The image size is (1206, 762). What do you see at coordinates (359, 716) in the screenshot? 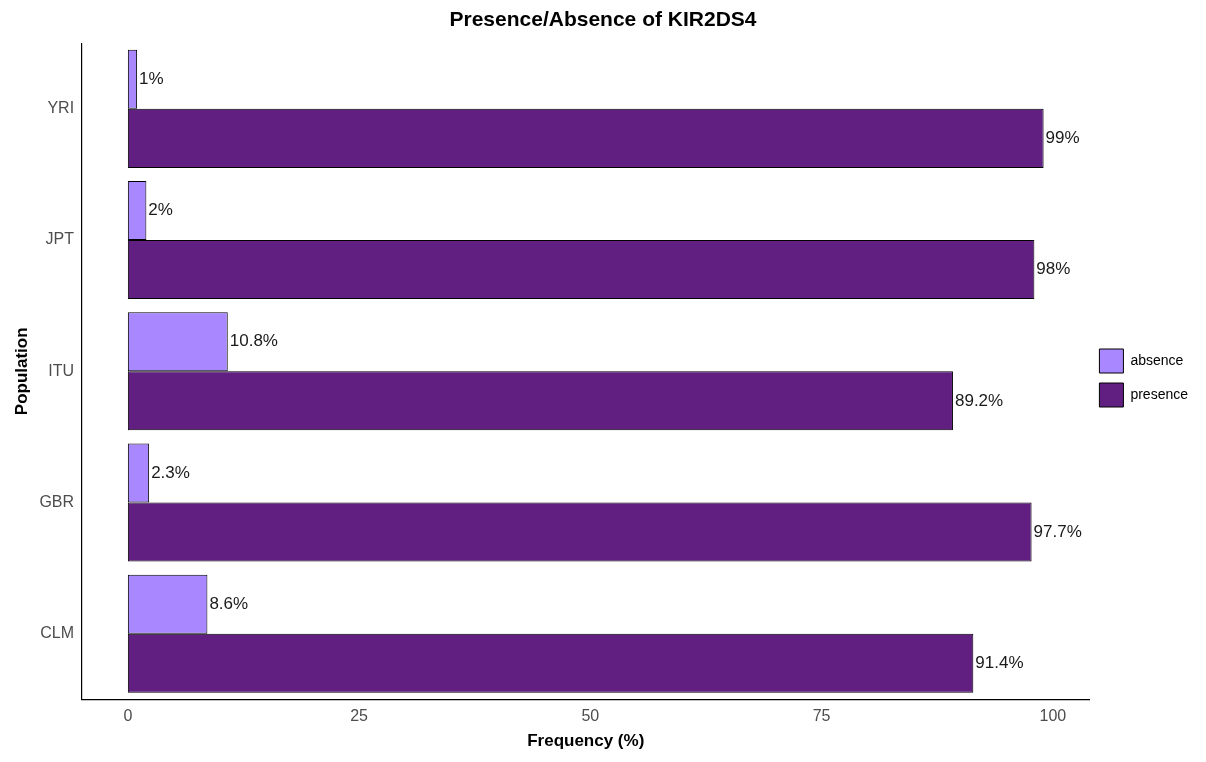
I see `x-tick-label: 25` at bounding box center [359, 716].